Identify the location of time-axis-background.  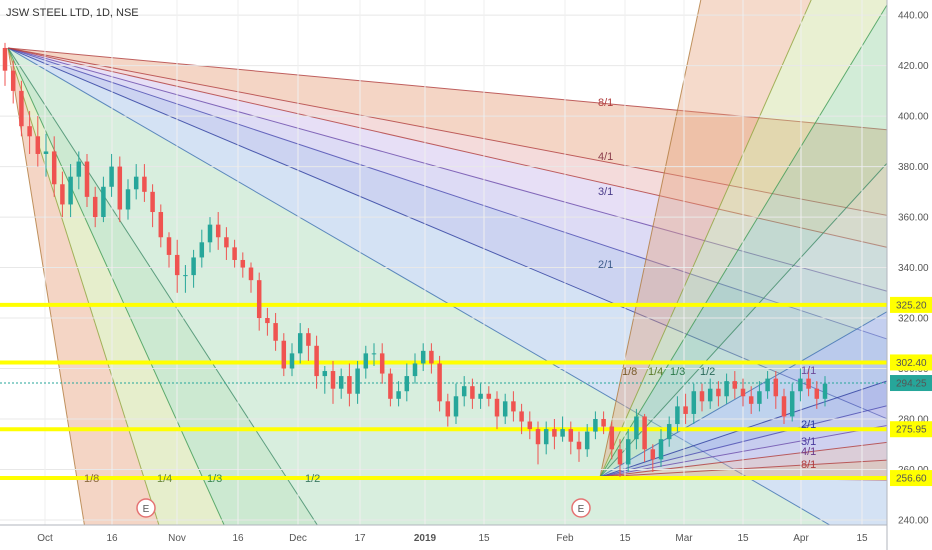
(443, 537).